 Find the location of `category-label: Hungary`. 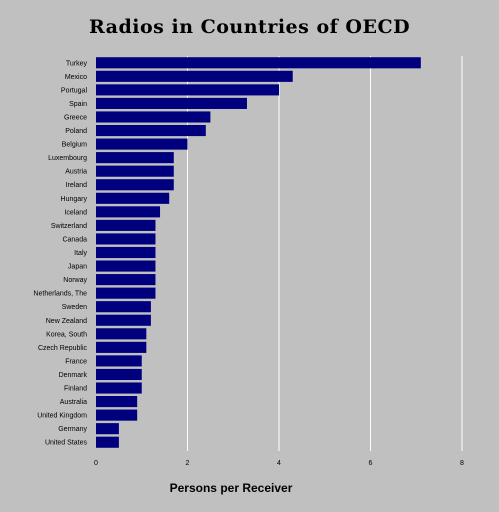

category-label: Hungary is located at coordinates (74, 199).